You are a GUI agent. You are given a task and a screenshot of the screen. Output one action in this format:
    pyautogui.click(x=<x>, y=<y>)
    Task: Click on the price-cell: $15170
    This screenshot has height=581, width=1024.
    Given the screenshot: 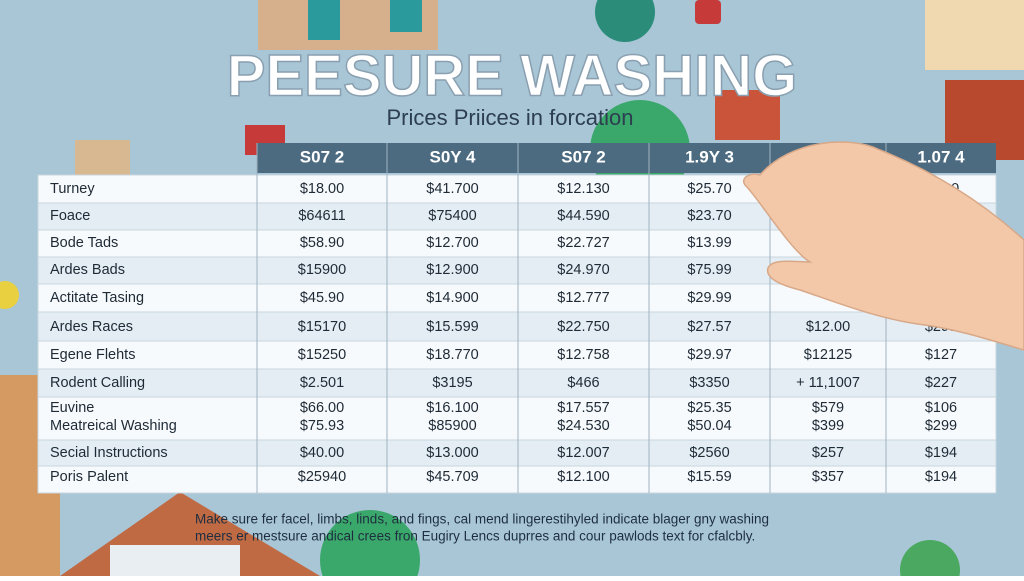 What is the action you would take?
    pyautogui.click(x=322, y=327)
    